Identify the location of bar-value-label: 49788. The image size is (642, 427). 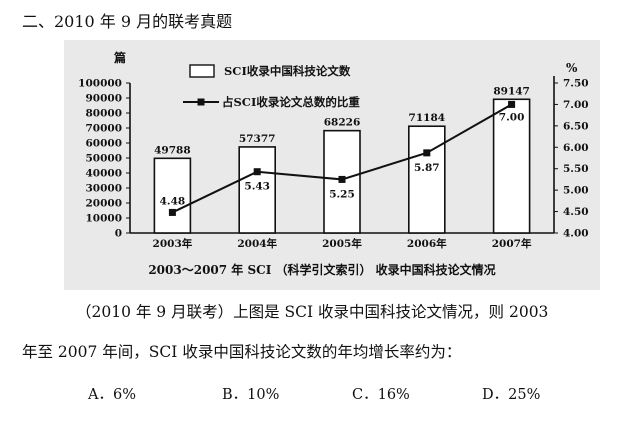
(172, 150).